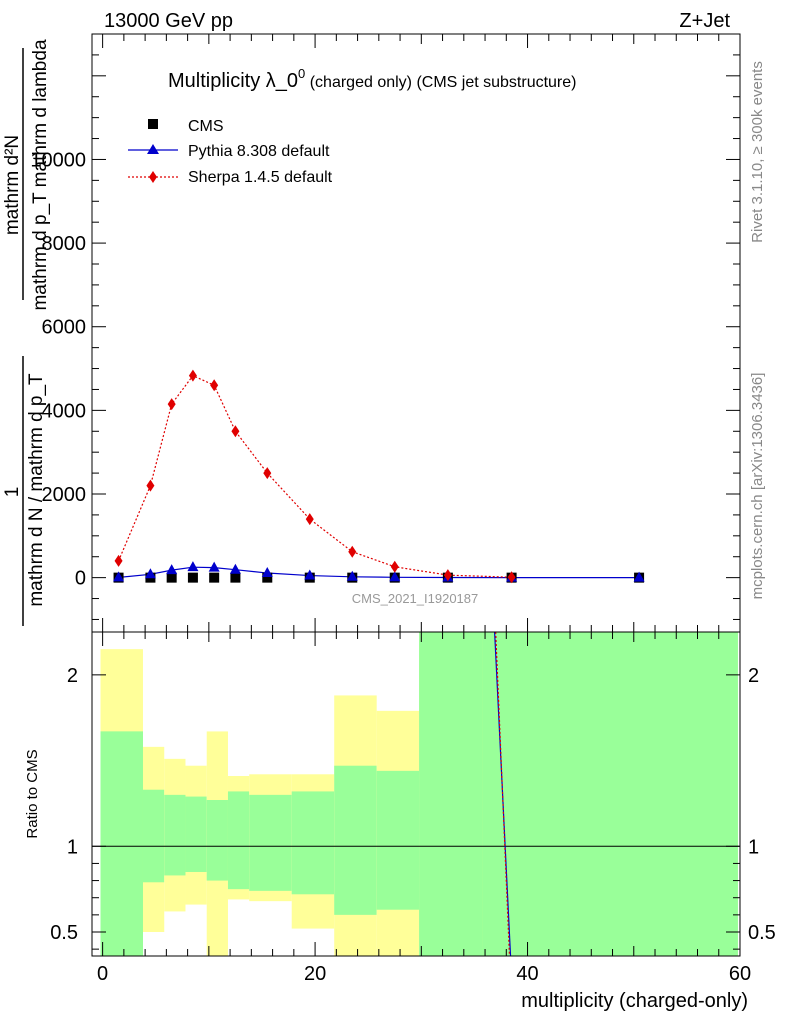 The image size is (786, 1024). I want to click on legend-pythia-label: Pythia 8.308 default, so click(259, 151).